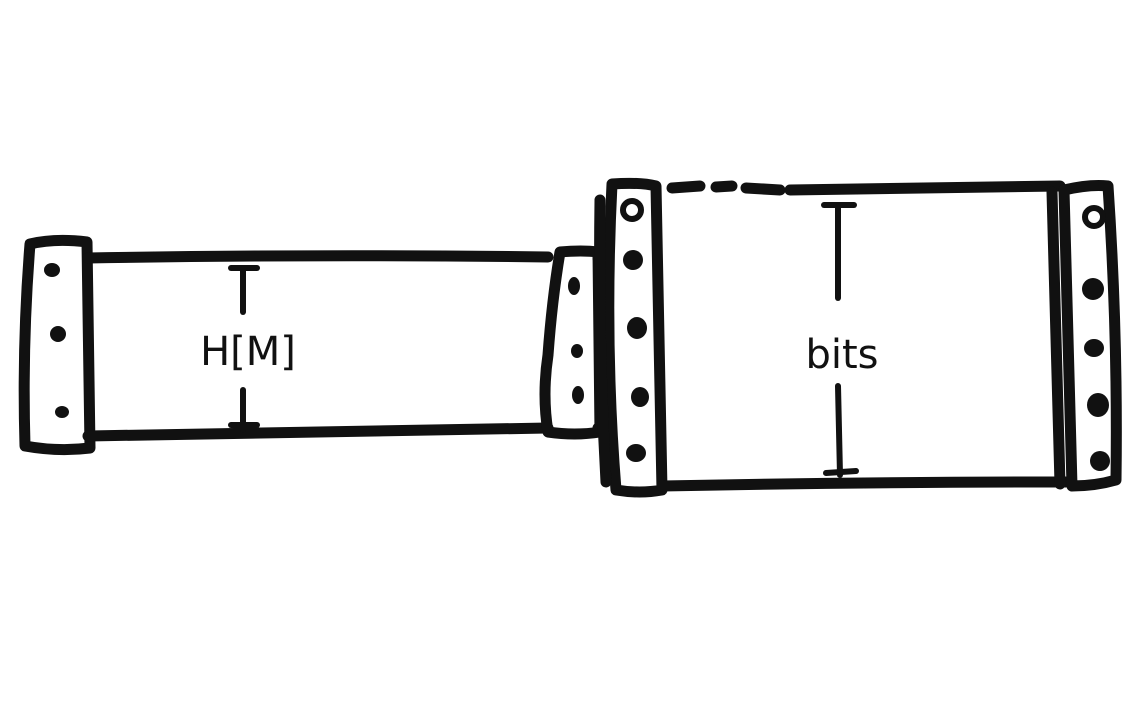 This screenshot has height=717, width=1144. I want to click on large-tape-bottom-edge, so click(864, 484).